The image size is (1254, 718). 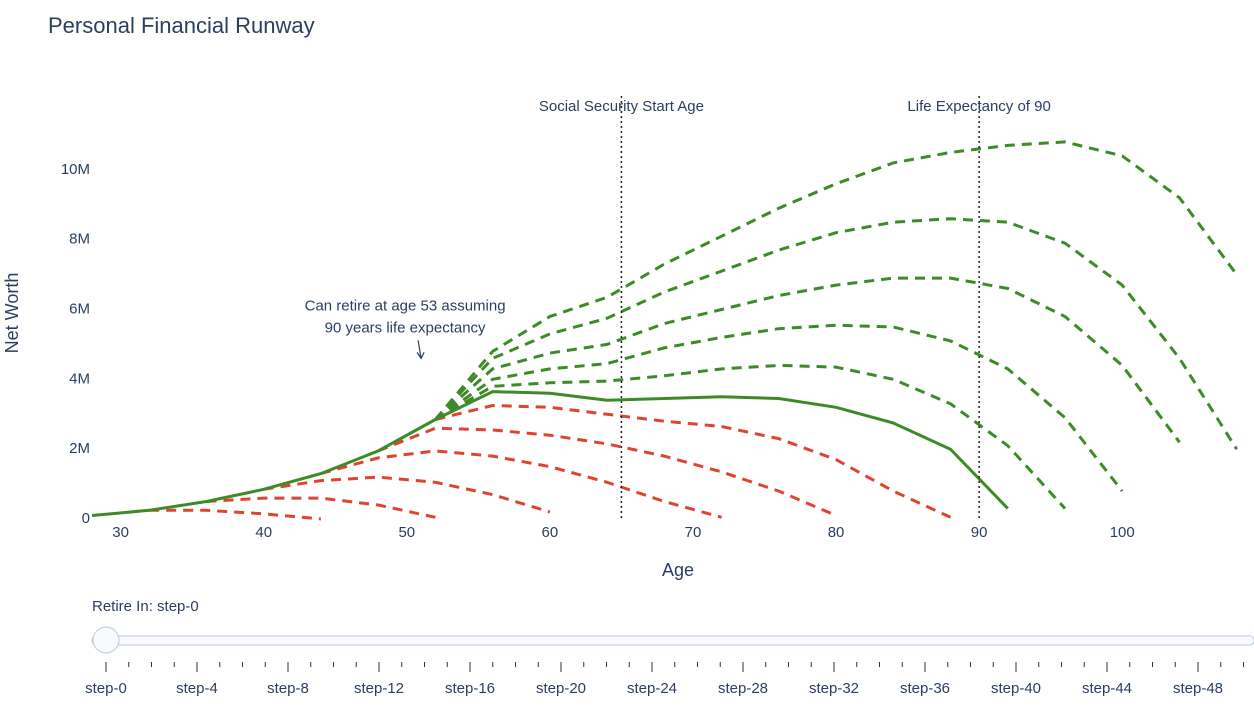 I want to click on slider-step-label: step-44, so click(x=1107, y=688).